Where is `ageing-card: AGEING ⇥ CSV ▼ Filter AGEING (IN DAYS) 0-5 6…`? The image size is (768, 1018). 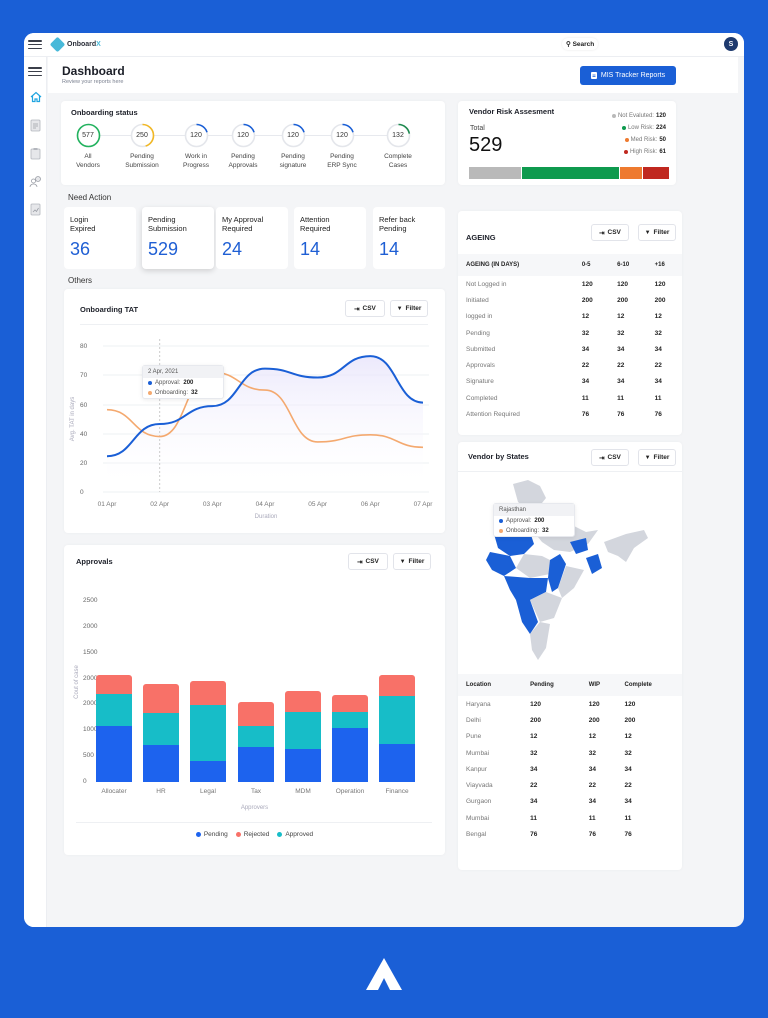
ageing-card: AGEING ⇥ CSV ▼ Filter AGEING (IN DAYS) 0-5 6… is located at coordinates (570, 323).